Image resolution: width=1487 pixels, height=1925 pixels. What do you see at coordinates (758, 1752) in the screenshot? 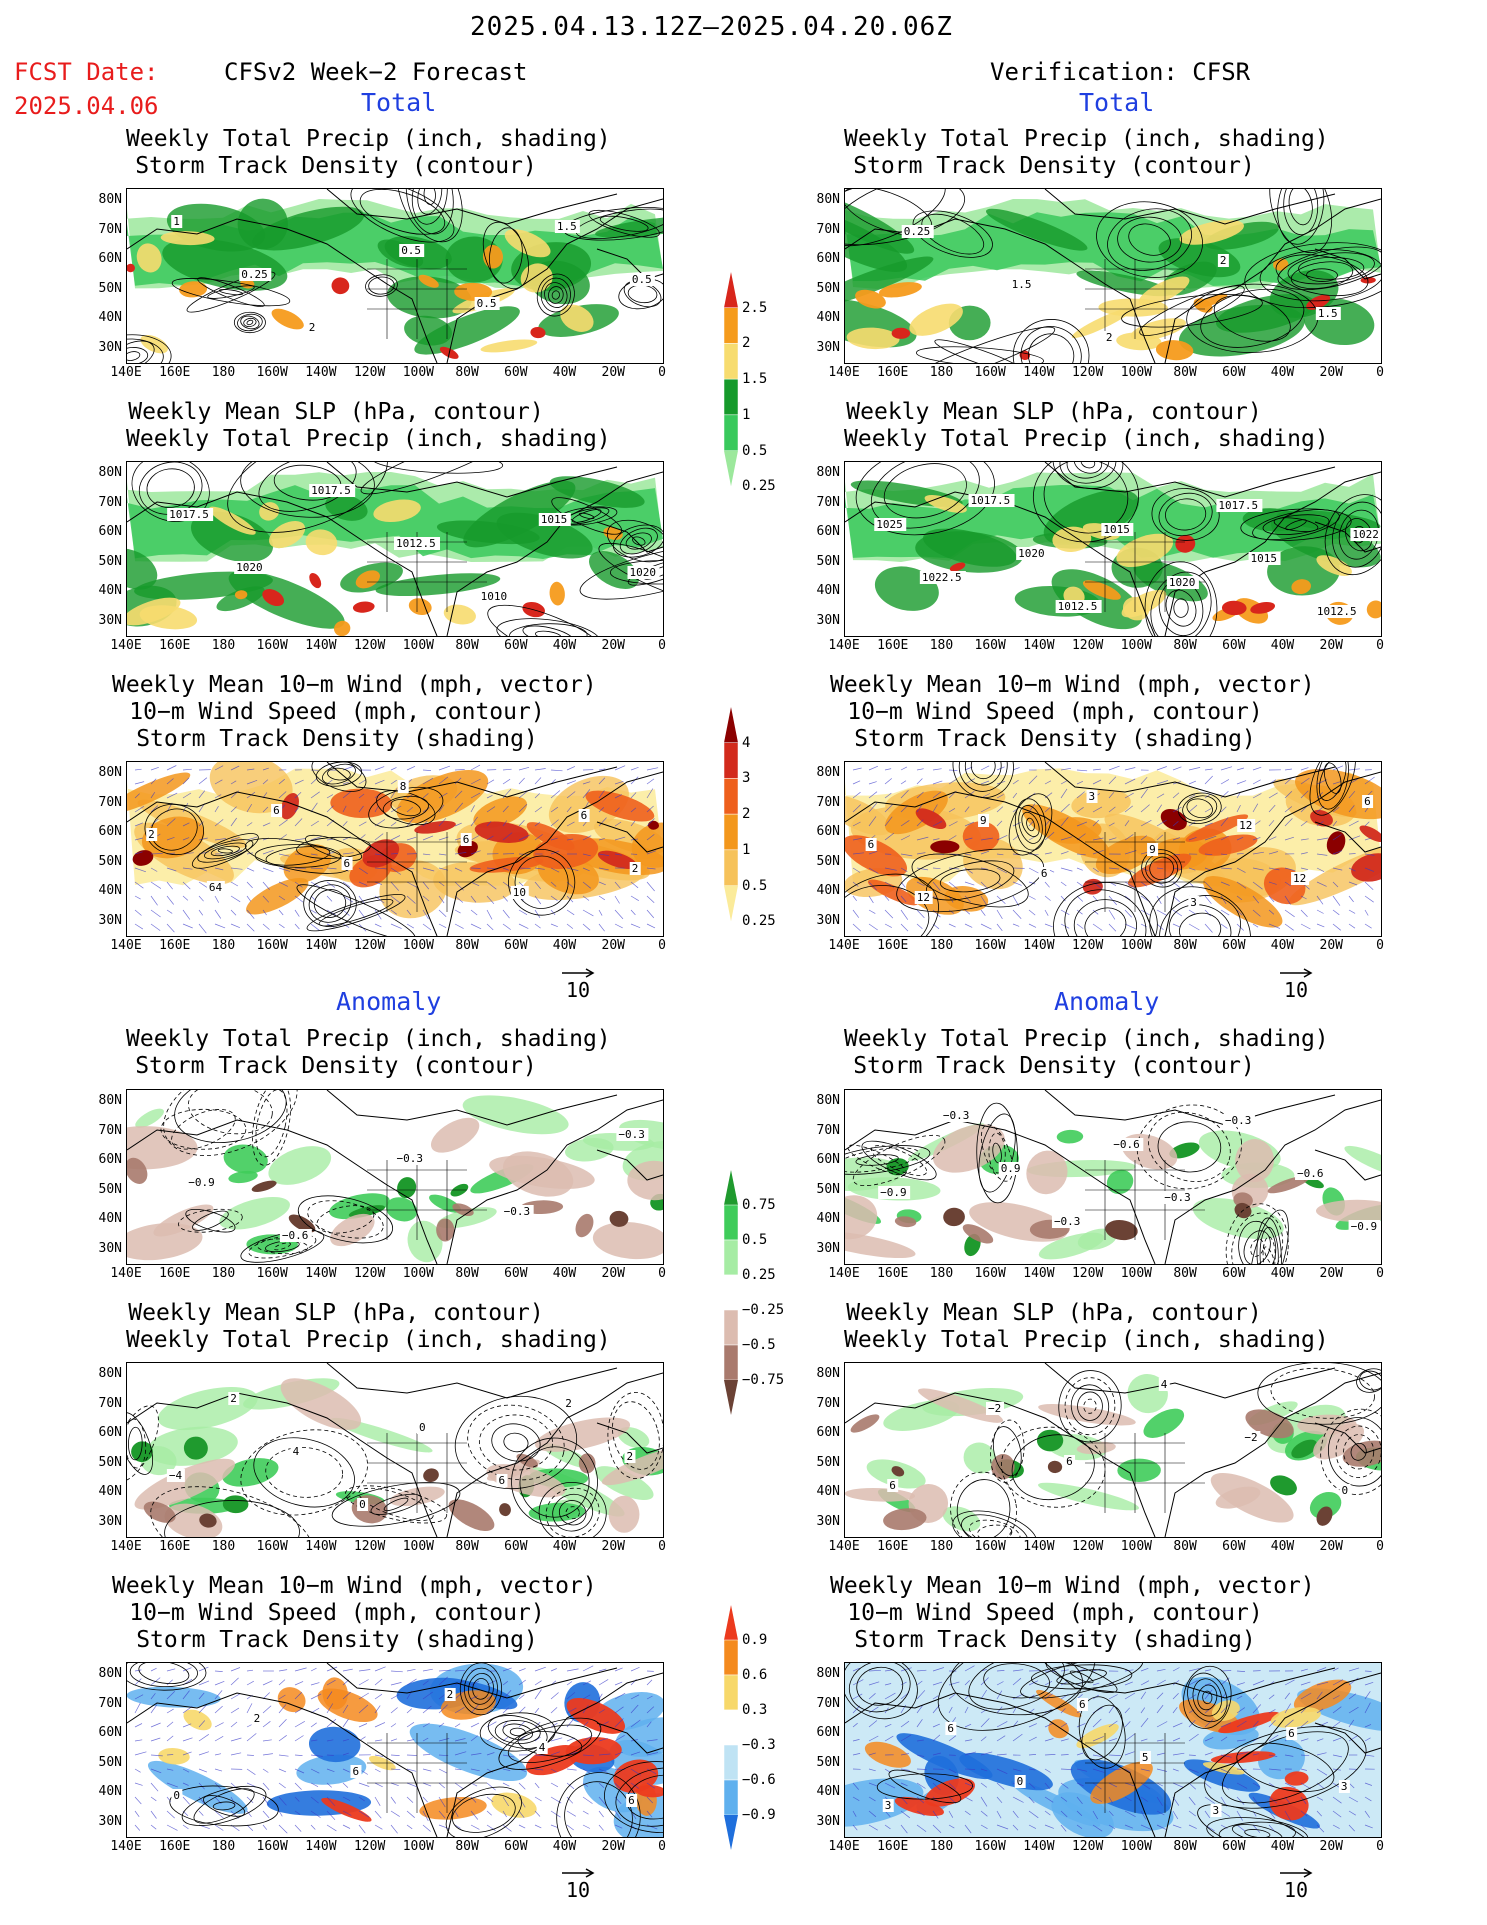
I see `colorbar-storm-anomaly: 0.9 0.6 0.3 −0.3 −0.6 −0.9` at bounding box center [758, 1752].